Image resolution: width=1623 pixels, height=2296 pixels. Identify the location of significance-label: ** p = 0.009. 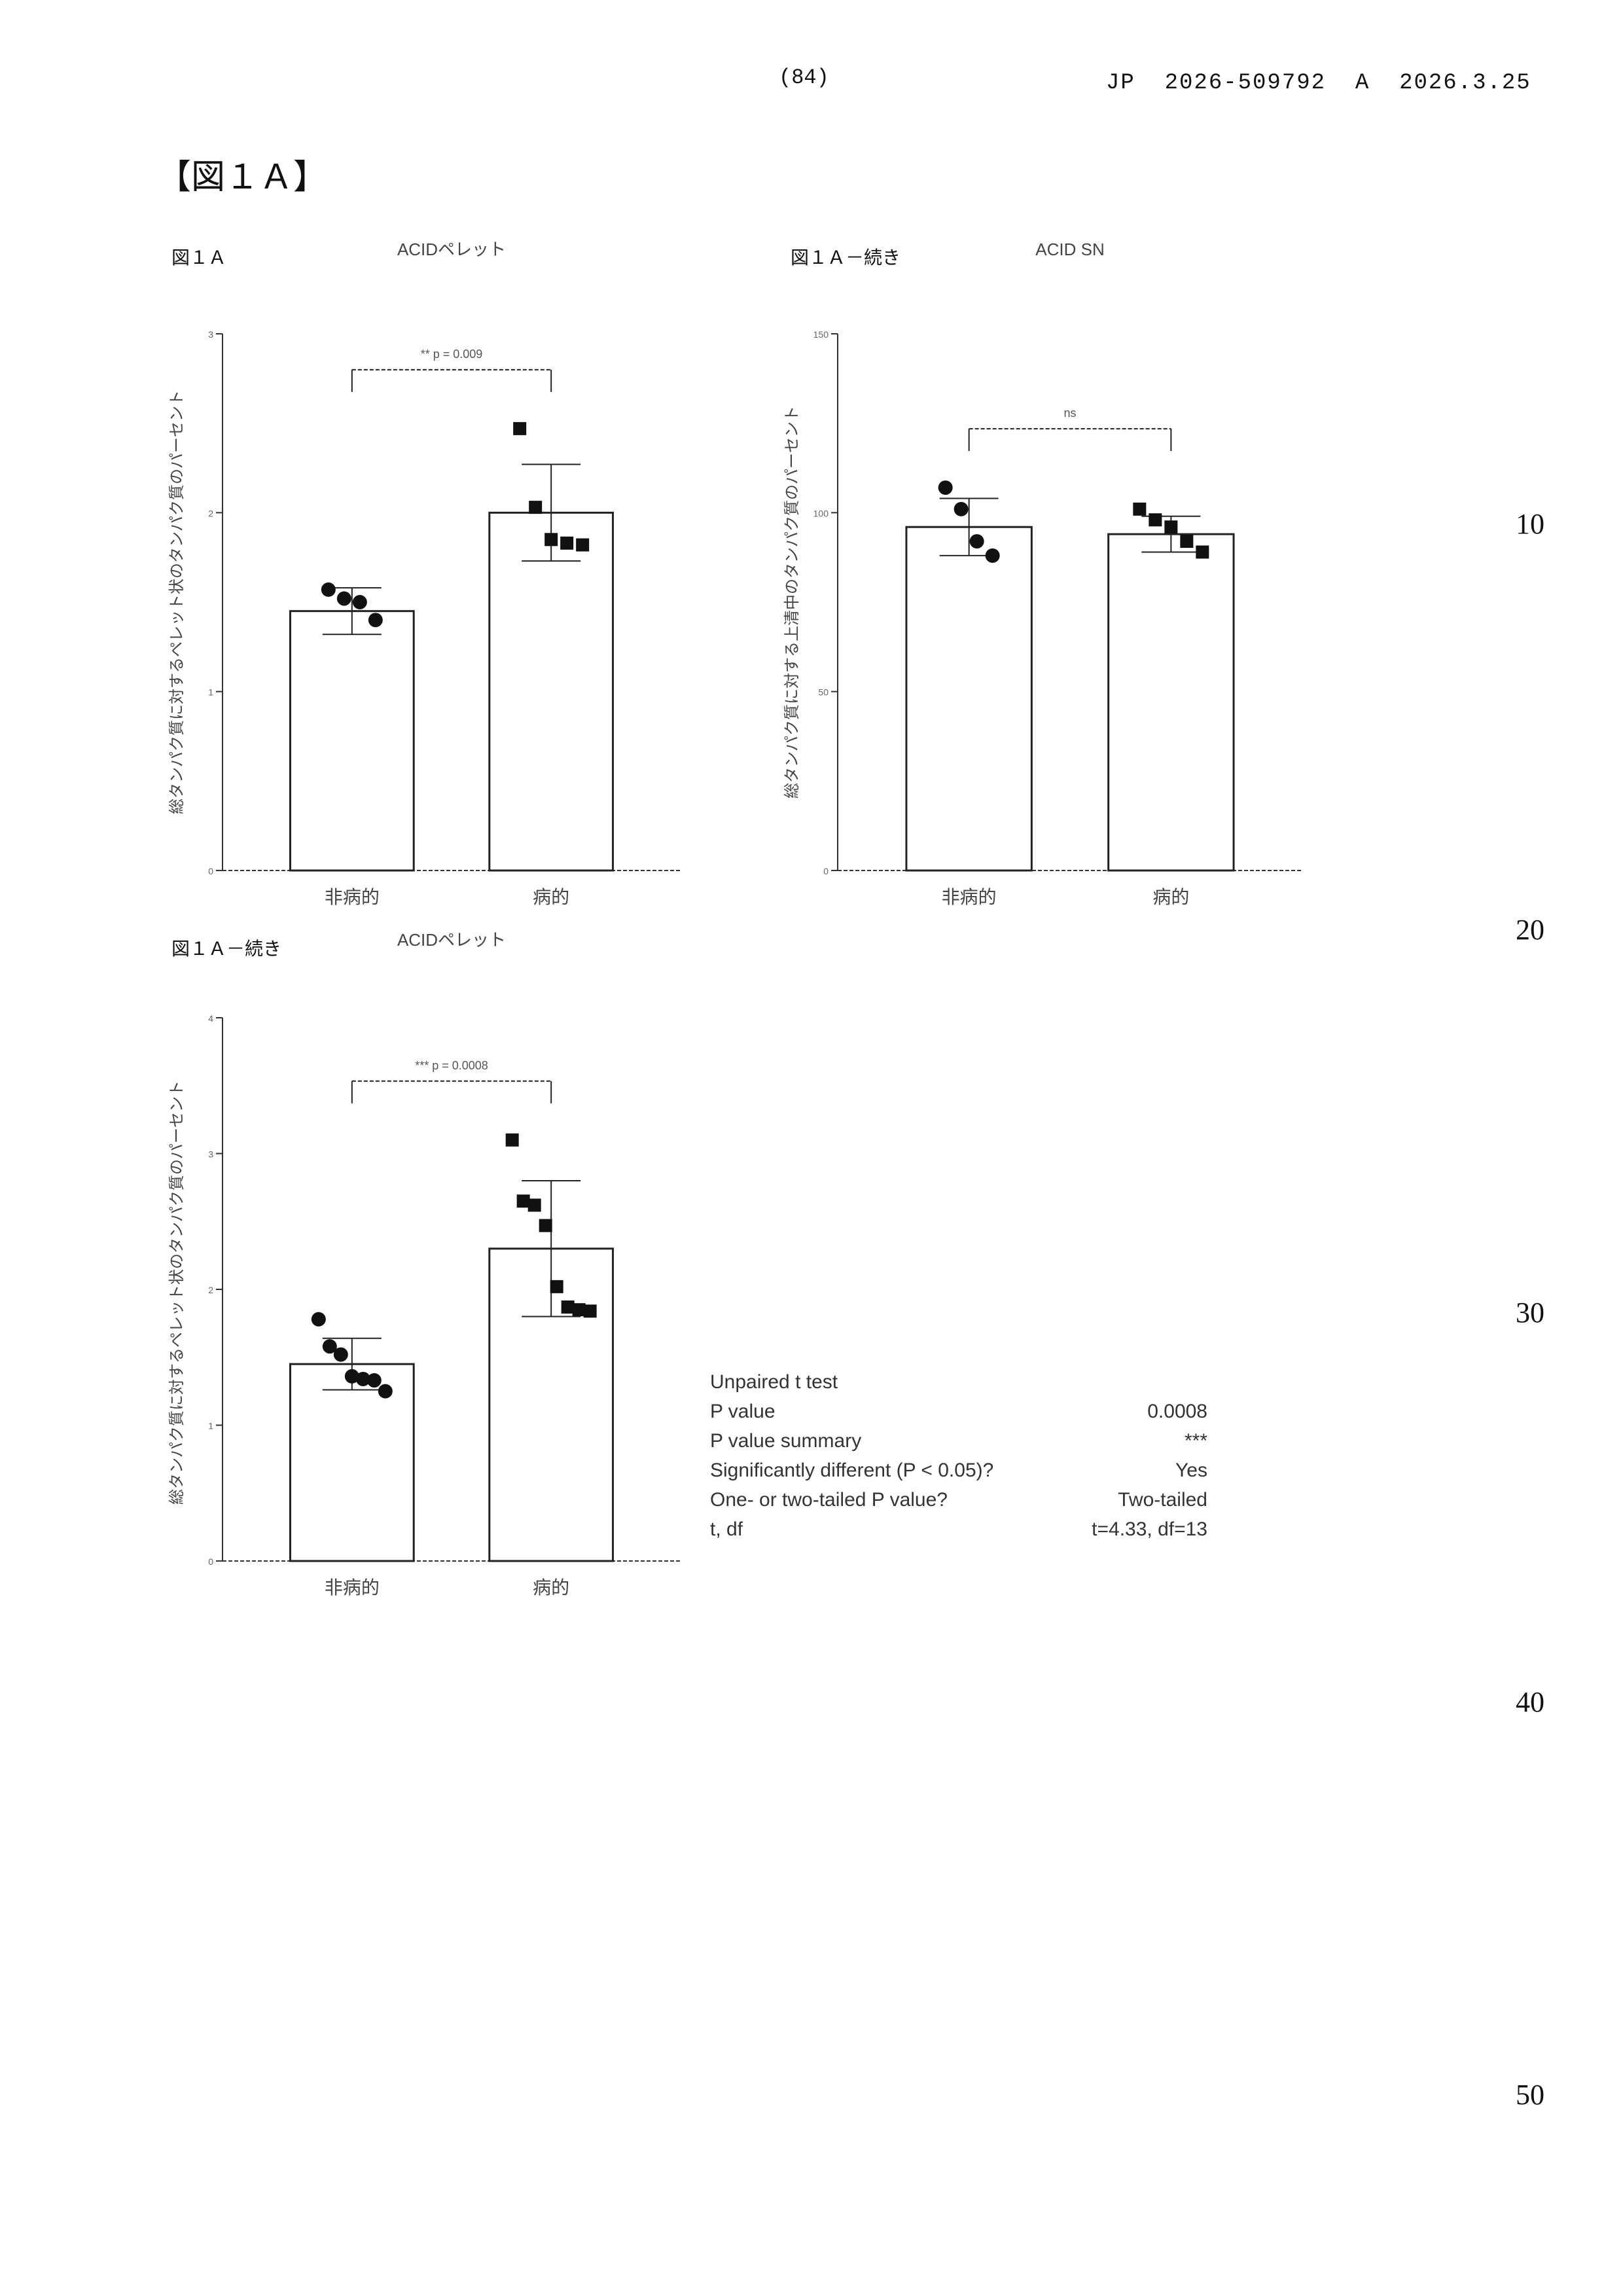
(452, 354).